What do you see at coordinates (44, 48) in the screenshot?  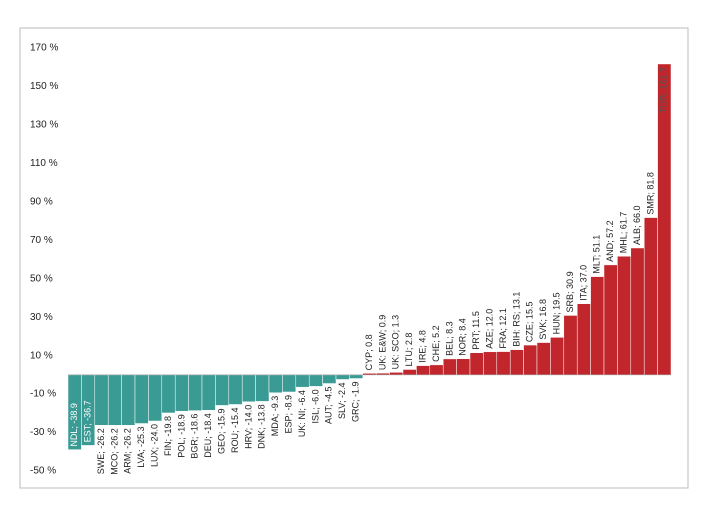 I see `y-tick-label: 170 %` at bounding box center [44, 48].